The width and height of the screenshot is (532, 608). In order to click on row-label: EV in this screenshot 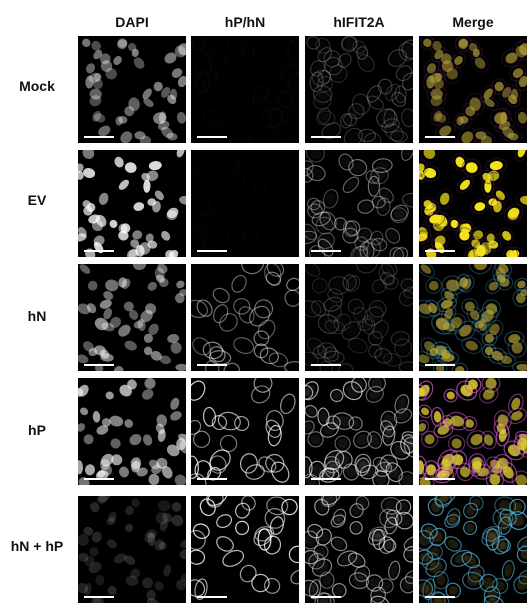, I will do `click(37, 200)`.